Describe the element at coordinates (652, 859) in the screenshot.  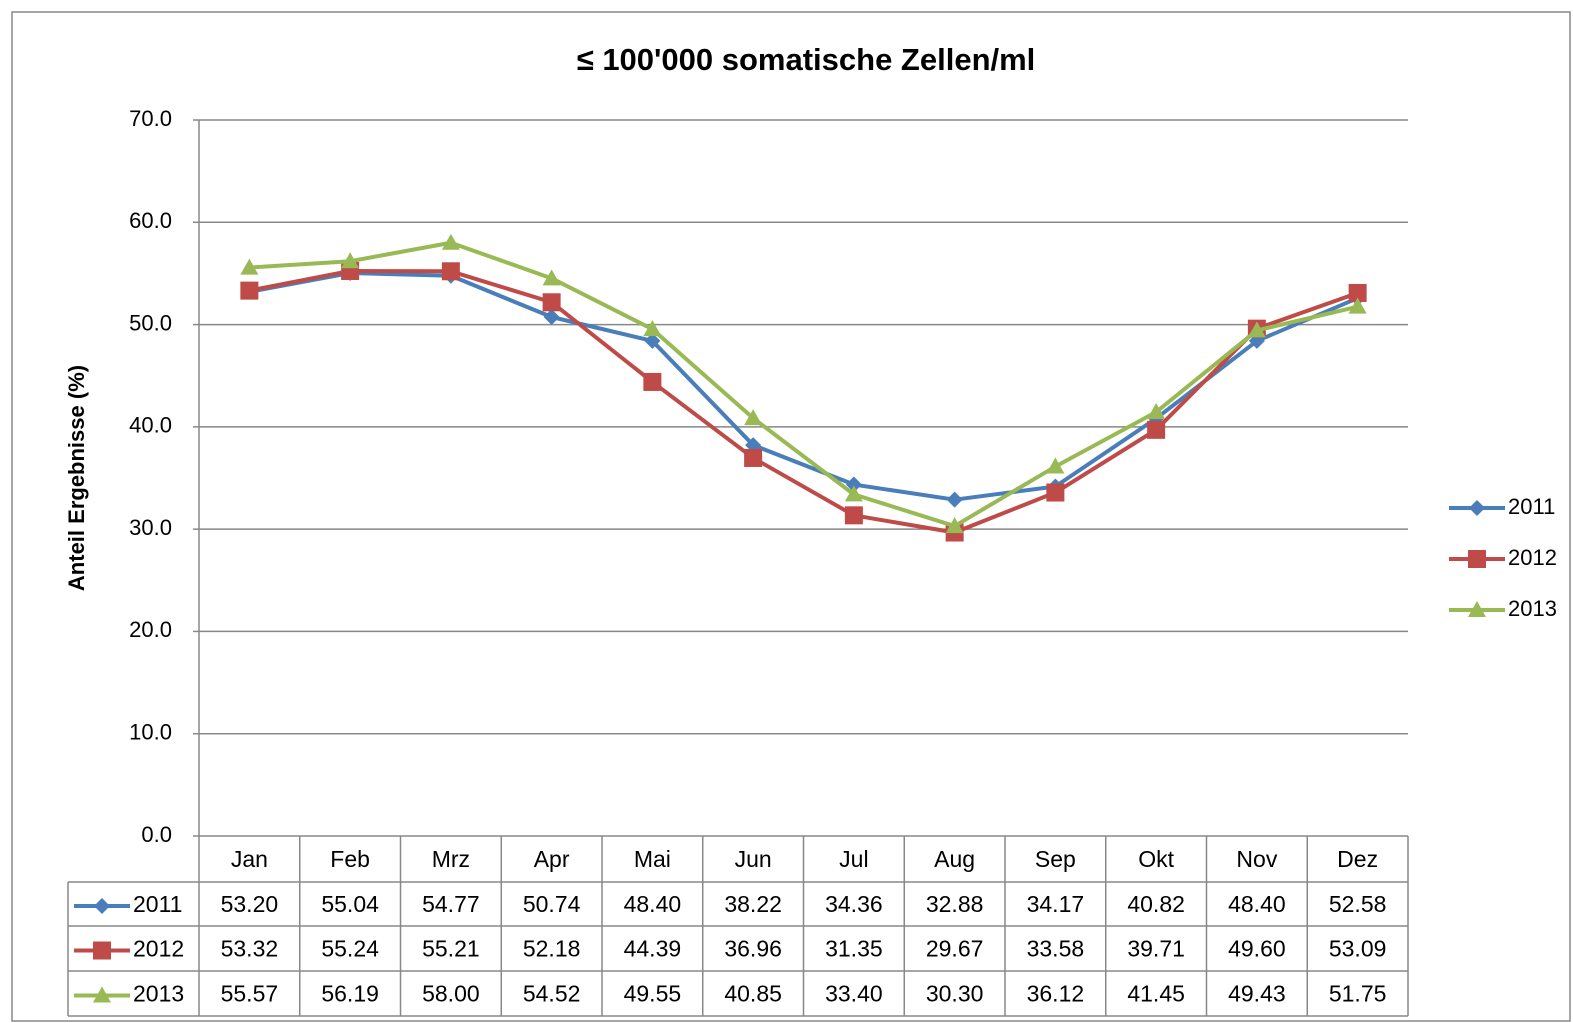
I see `x-tick-label: Mai` at that location.